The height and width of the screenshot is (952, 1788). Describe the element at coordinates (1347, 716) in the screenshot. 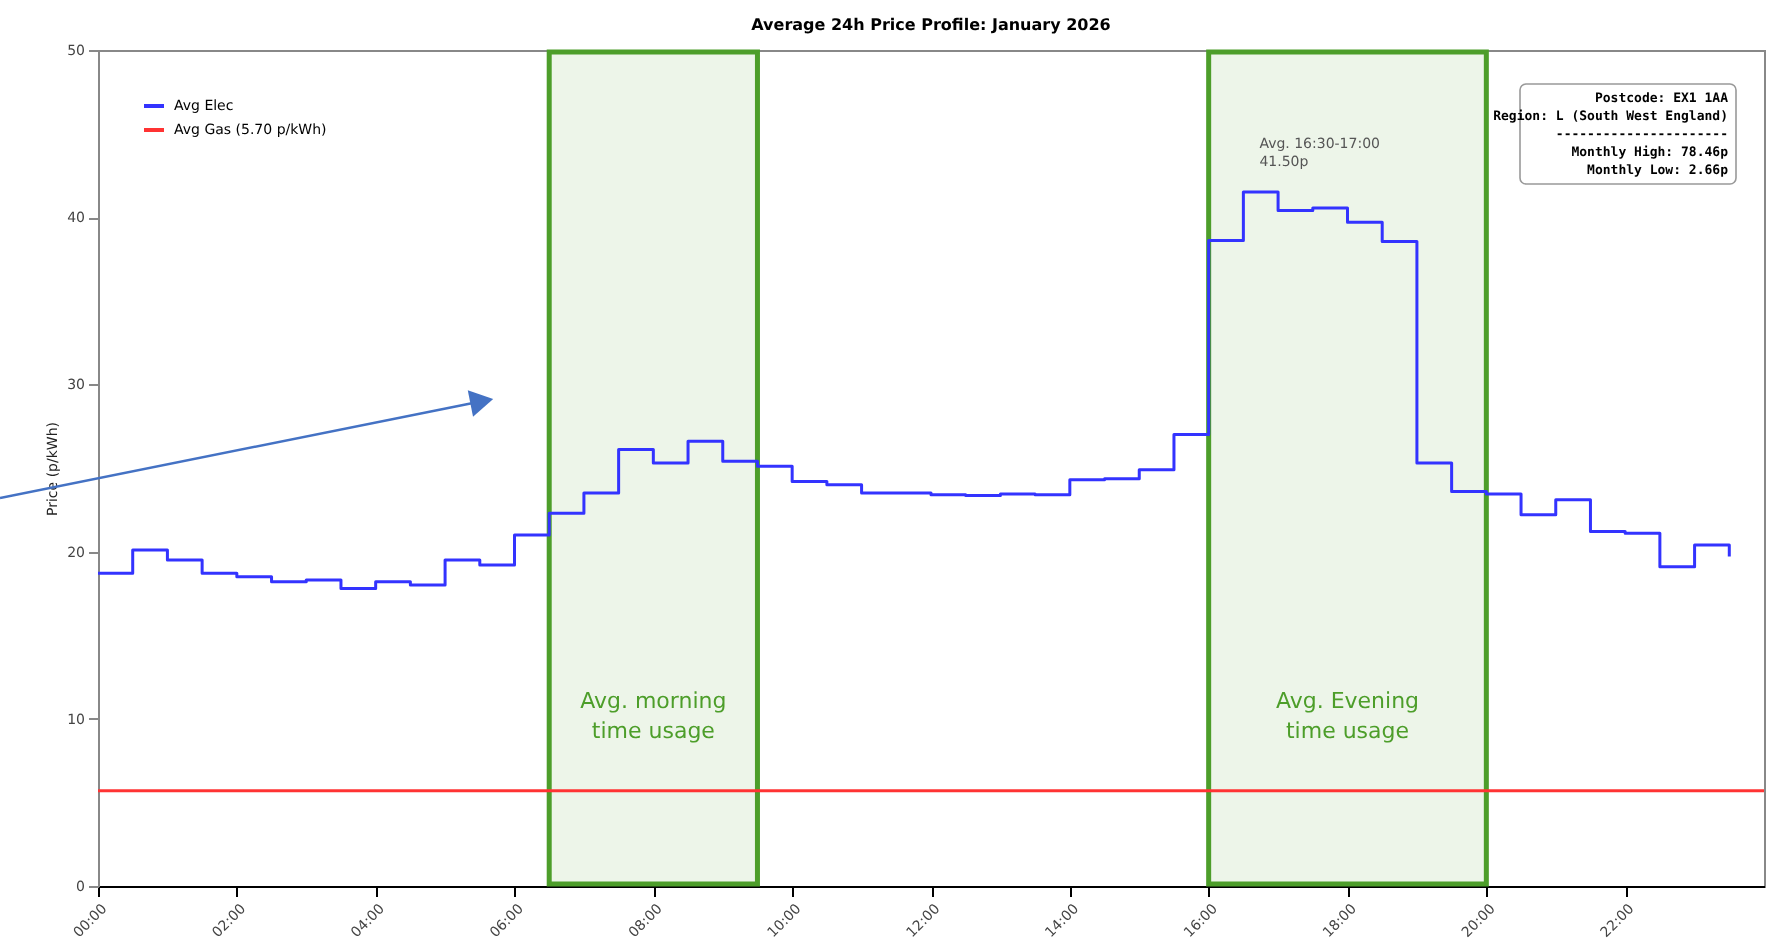

I see `band-label: Avg. Evening time usage` at that location.